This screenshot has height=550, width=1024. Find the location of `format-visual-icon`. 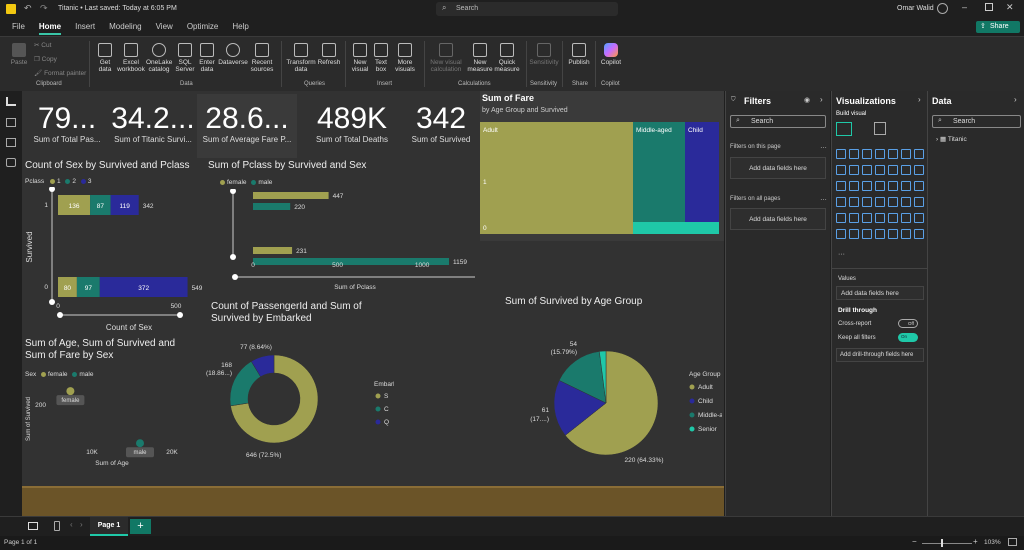

format-visual-icon is located at coordinates (880, 128).